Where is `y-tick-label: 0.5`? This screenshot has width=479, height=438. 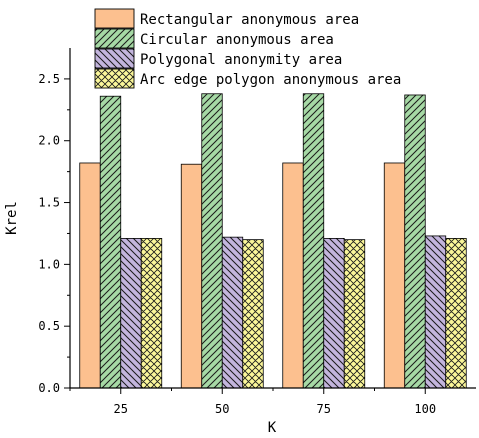 y-tick-label: 0.5 is located at coordinates (49, 326).